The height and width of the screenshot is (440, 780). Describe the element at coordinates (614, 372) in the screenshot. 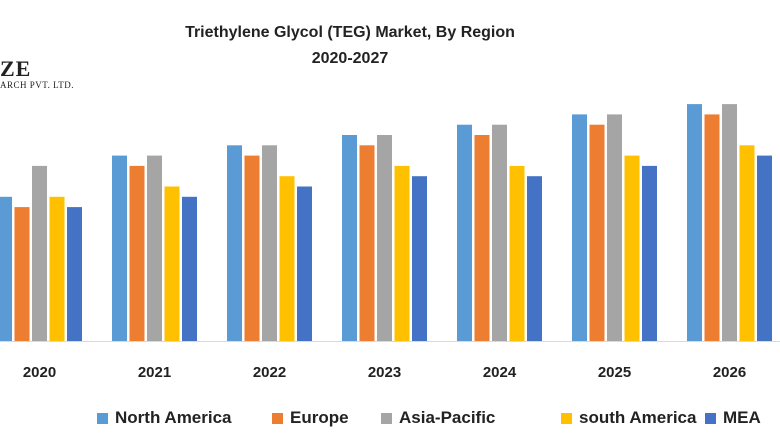

I see `x-tick-label: 2025` at that location.